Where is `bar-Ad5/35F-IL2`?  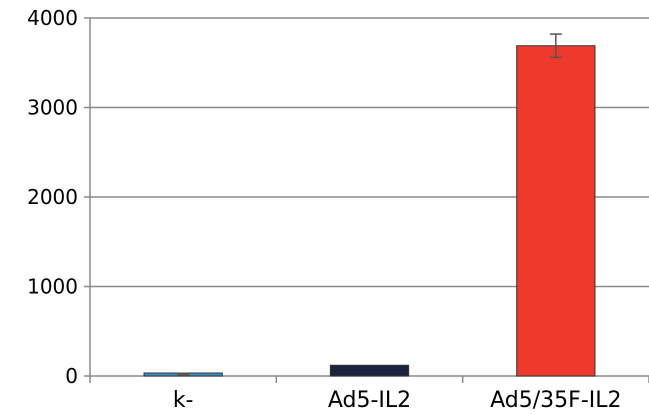 bar-Ad5/35F-IL2 is located at coordinates (556, 211).